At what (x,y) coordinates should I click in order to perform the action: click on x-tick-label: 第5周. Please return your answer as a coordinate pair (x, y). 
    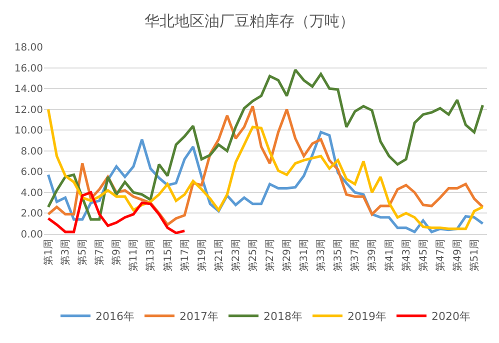
    Looking at the image, I should click on (82, 252).